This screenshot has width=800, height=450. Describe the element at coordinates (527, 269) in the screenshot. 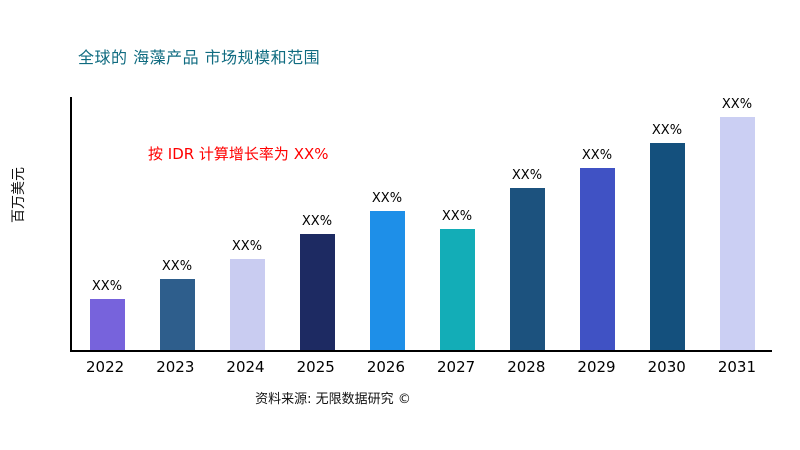

I see `bar-2028` at that location.